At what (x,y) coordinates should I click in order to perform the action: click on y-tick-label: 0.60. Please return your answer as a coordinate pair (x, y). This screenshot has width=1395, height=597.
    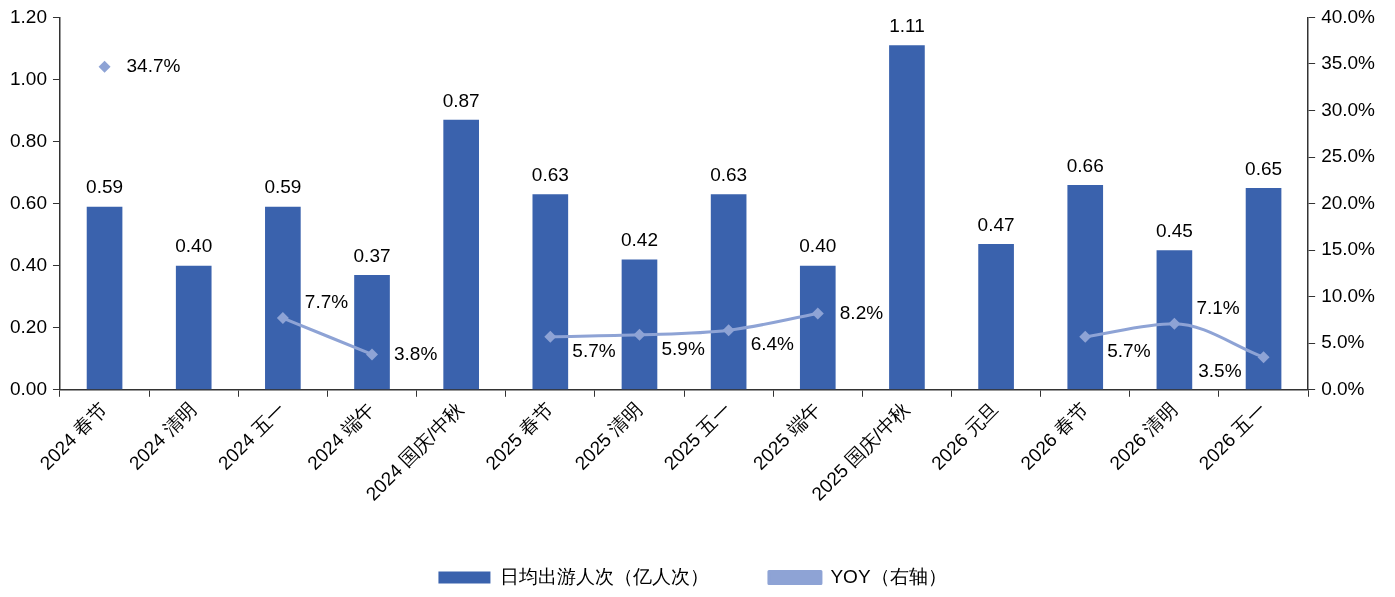
    Looking at the image, I should click on (28, 202).